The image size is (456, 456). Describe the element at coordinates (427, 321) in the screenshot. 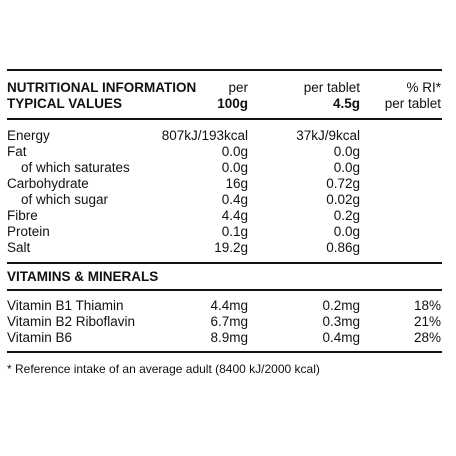

I see `vitamin-ri-b2: 21%` at that location.